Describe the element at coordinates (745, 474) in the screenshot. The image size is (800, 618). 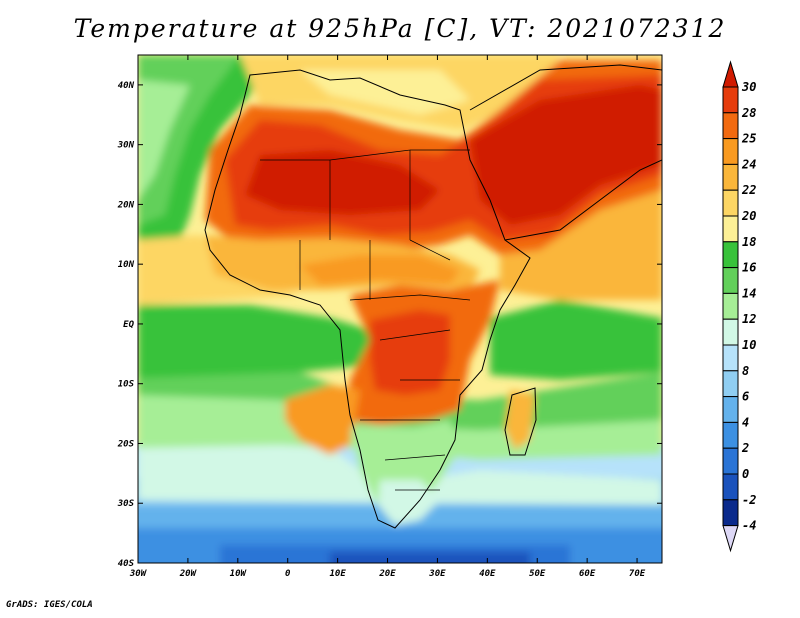
I see `colorbar-label: 0` at that location.